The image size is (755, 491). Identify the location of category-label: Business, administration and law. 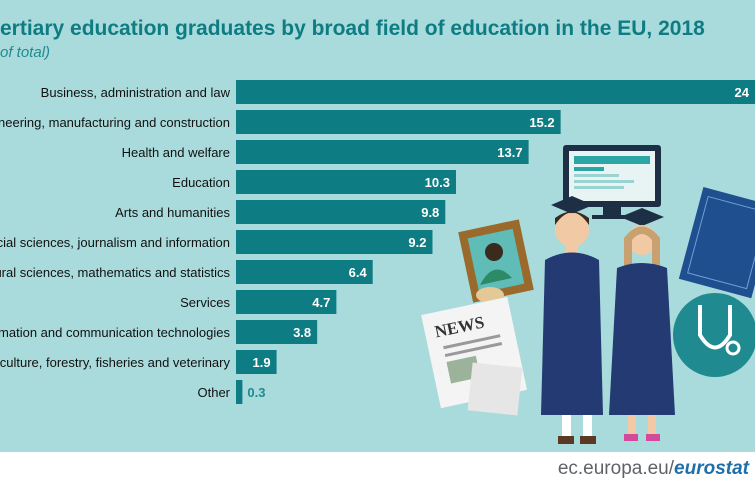
(136, 92).